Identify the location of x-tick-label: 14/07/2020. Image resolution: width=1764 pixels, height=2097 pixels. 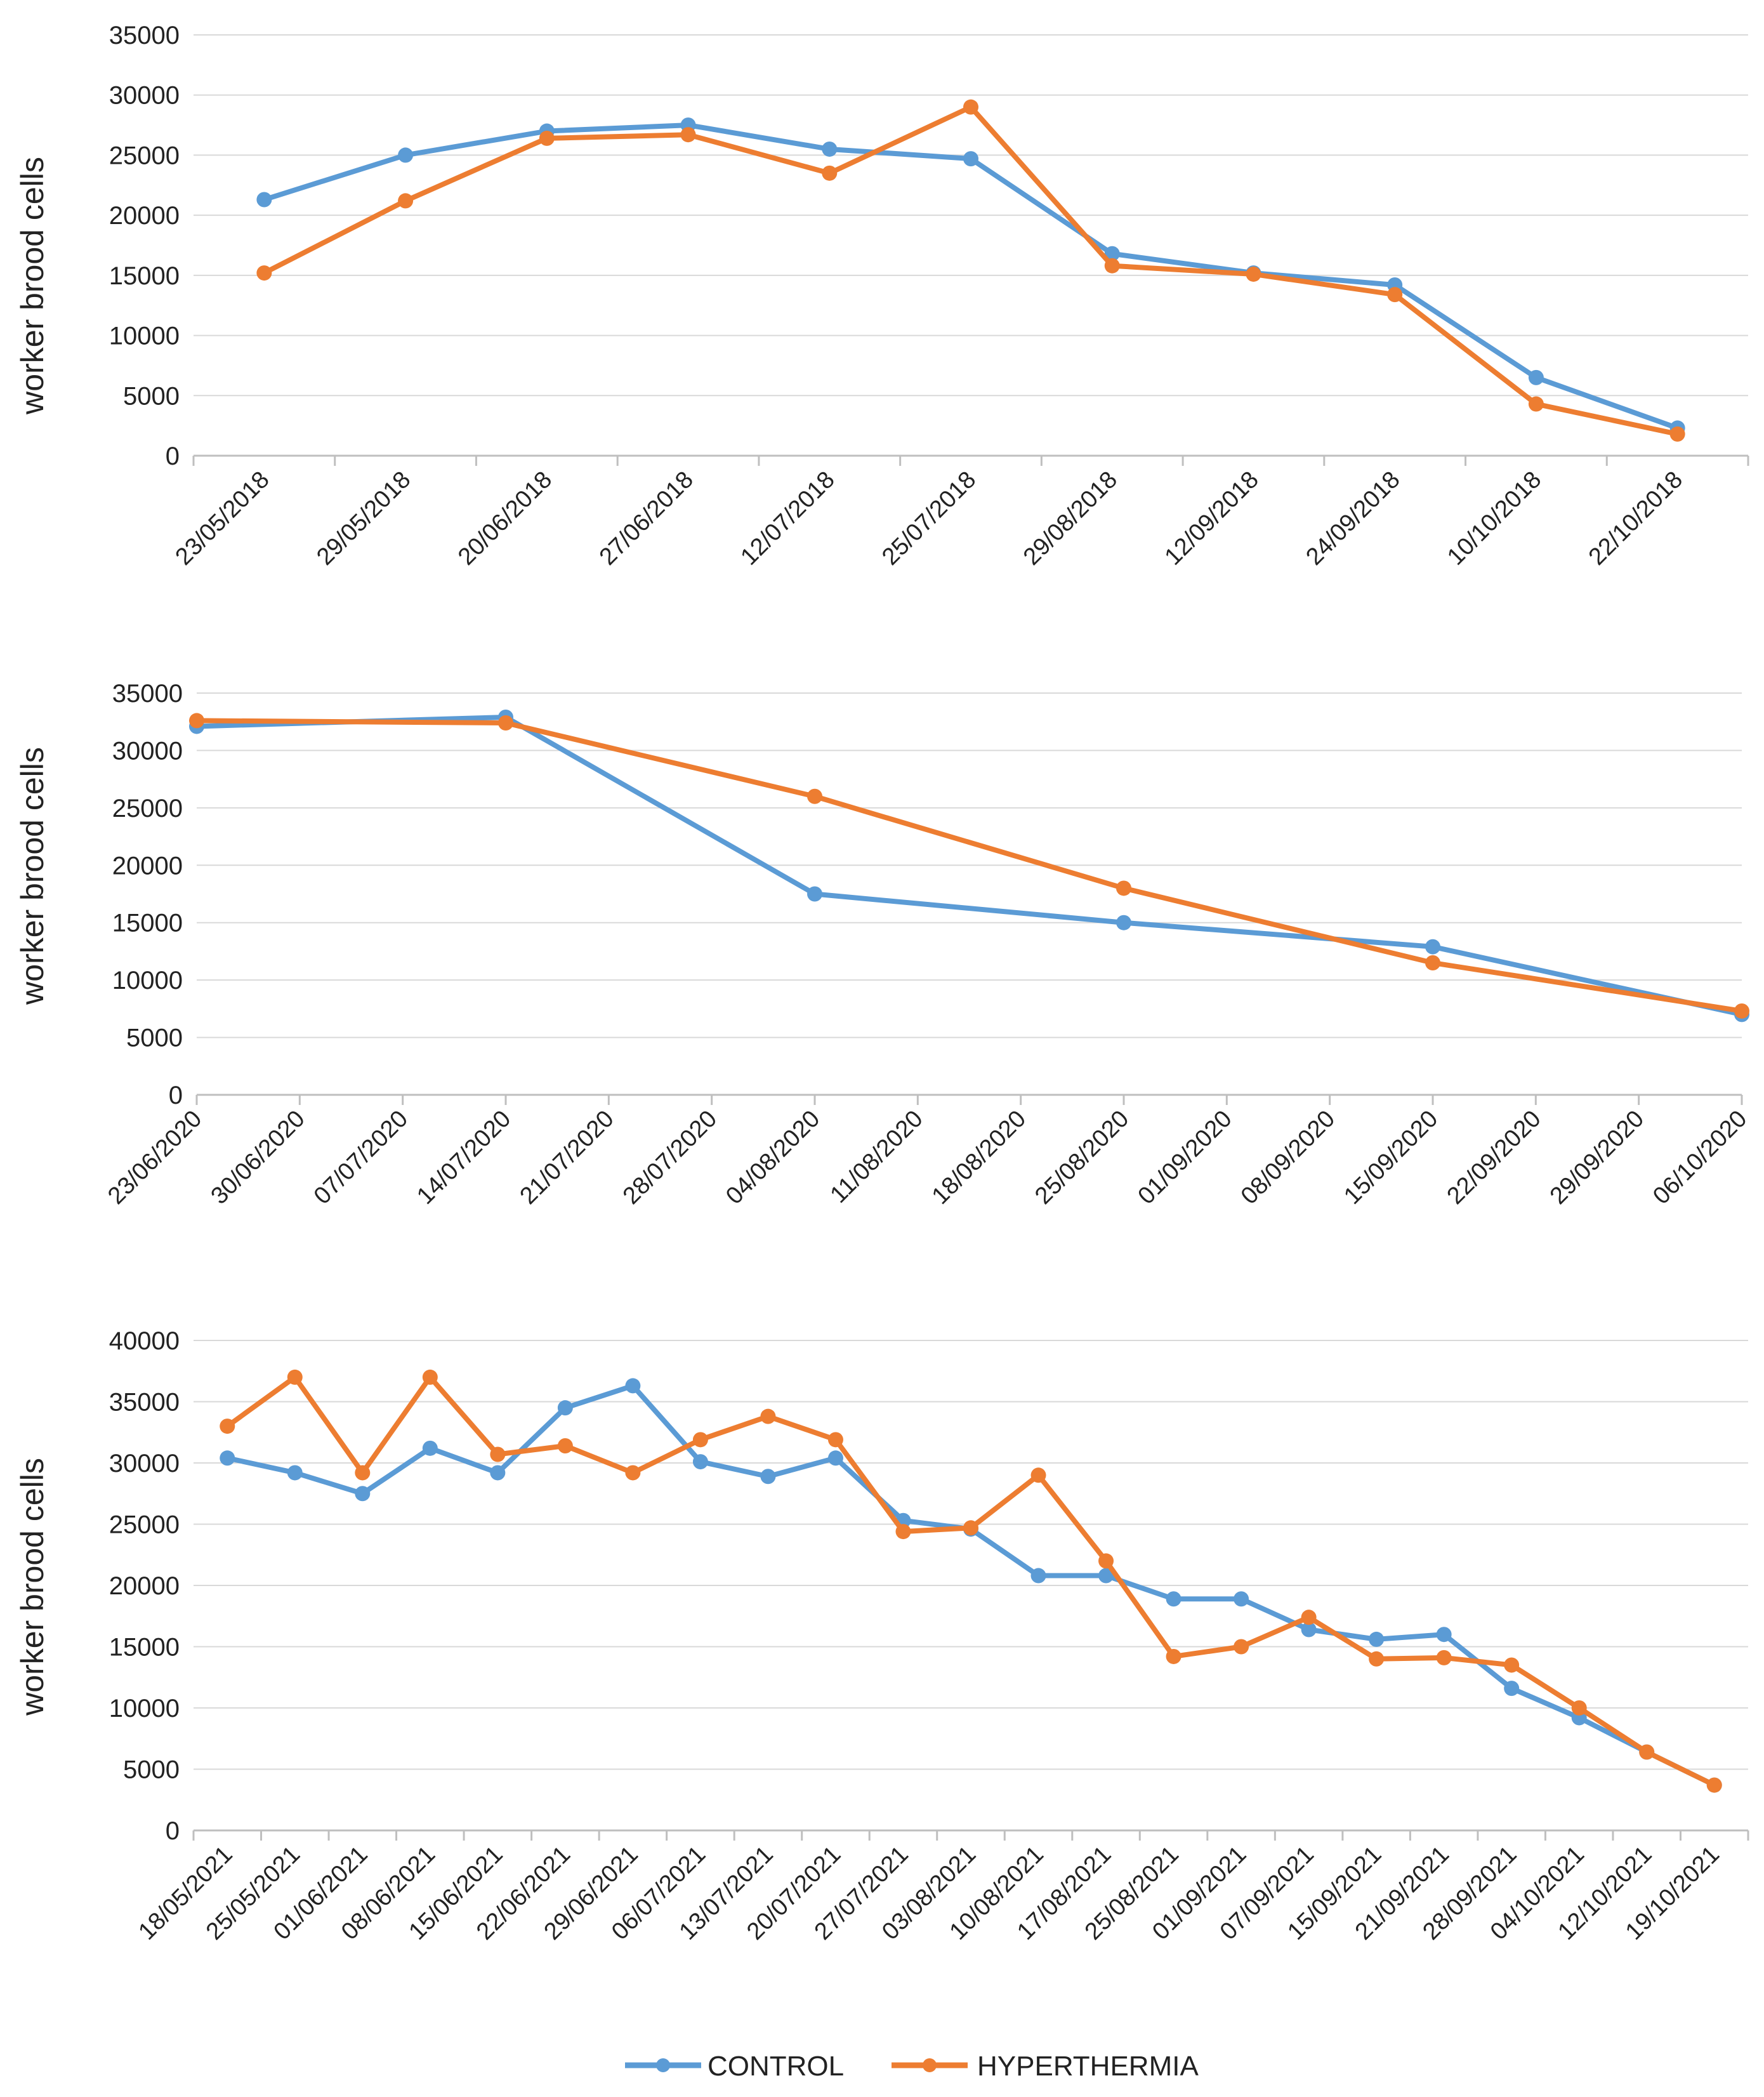
(464, 1158).